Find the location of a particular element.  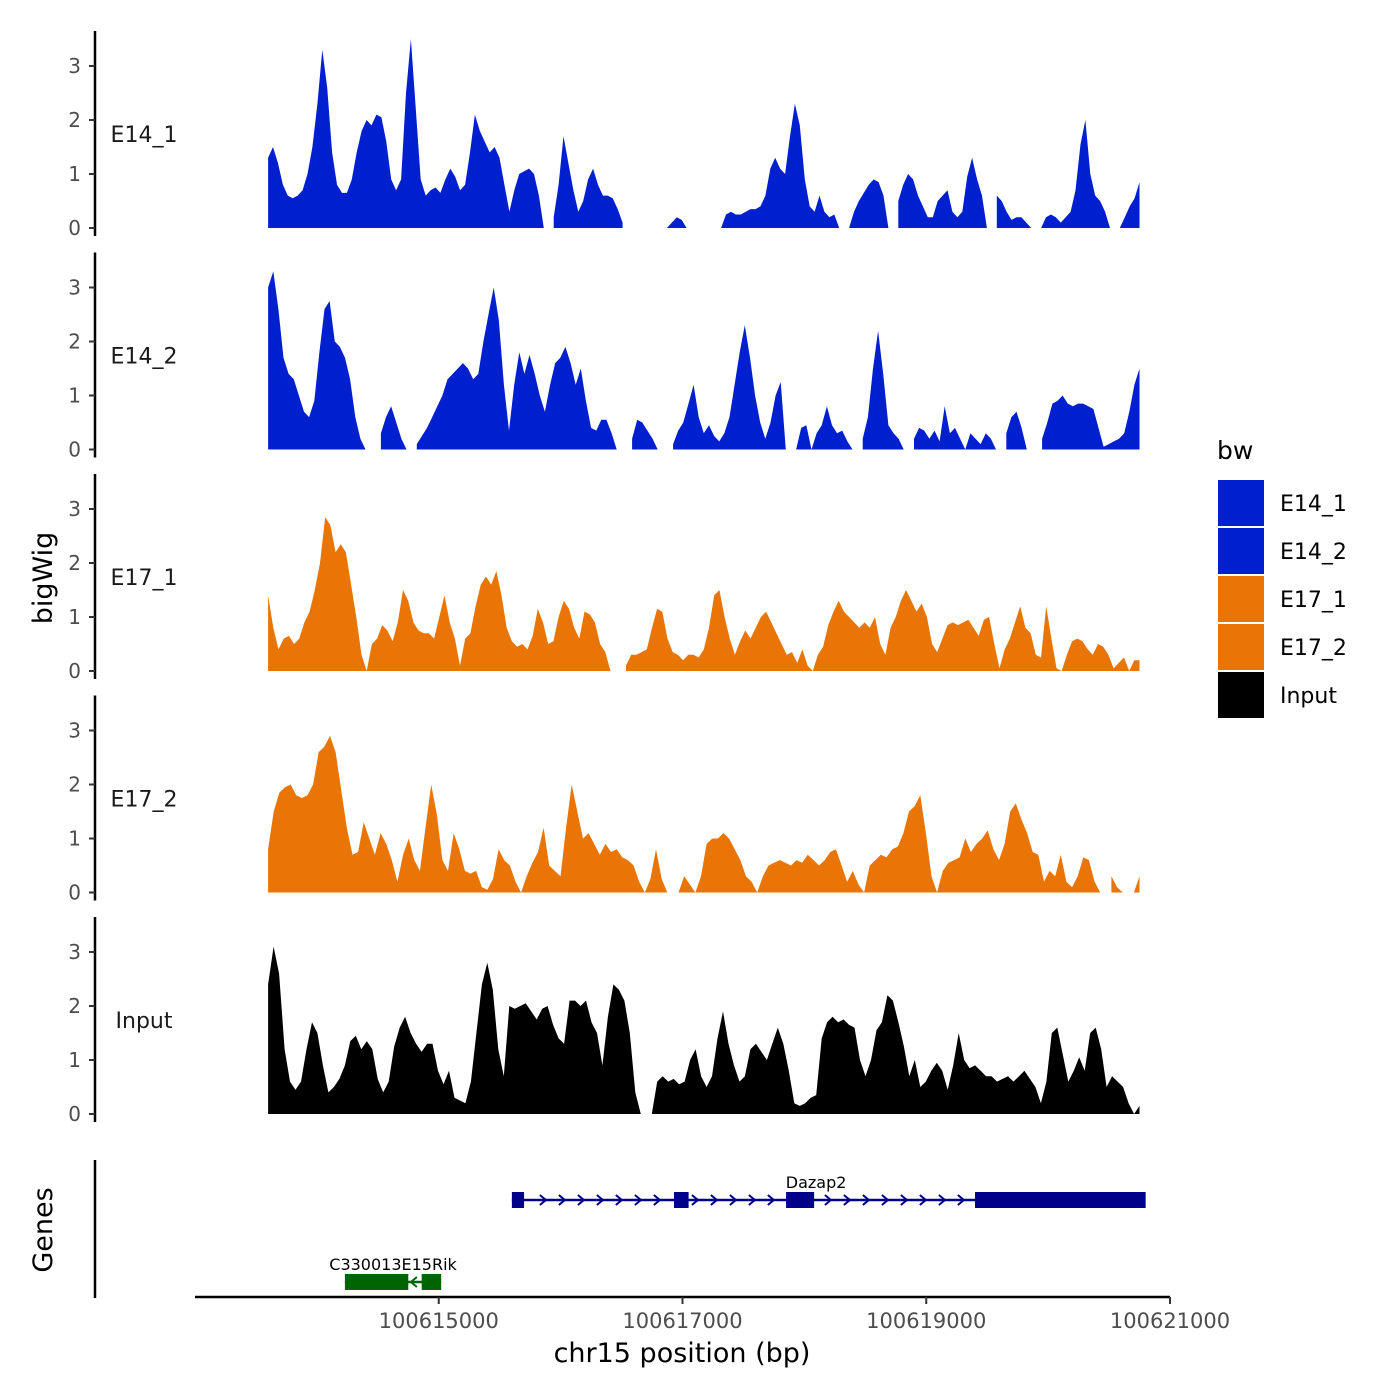

gene-c330013e15rik: C330013E15Rik is located at coordinates (393, 1272).